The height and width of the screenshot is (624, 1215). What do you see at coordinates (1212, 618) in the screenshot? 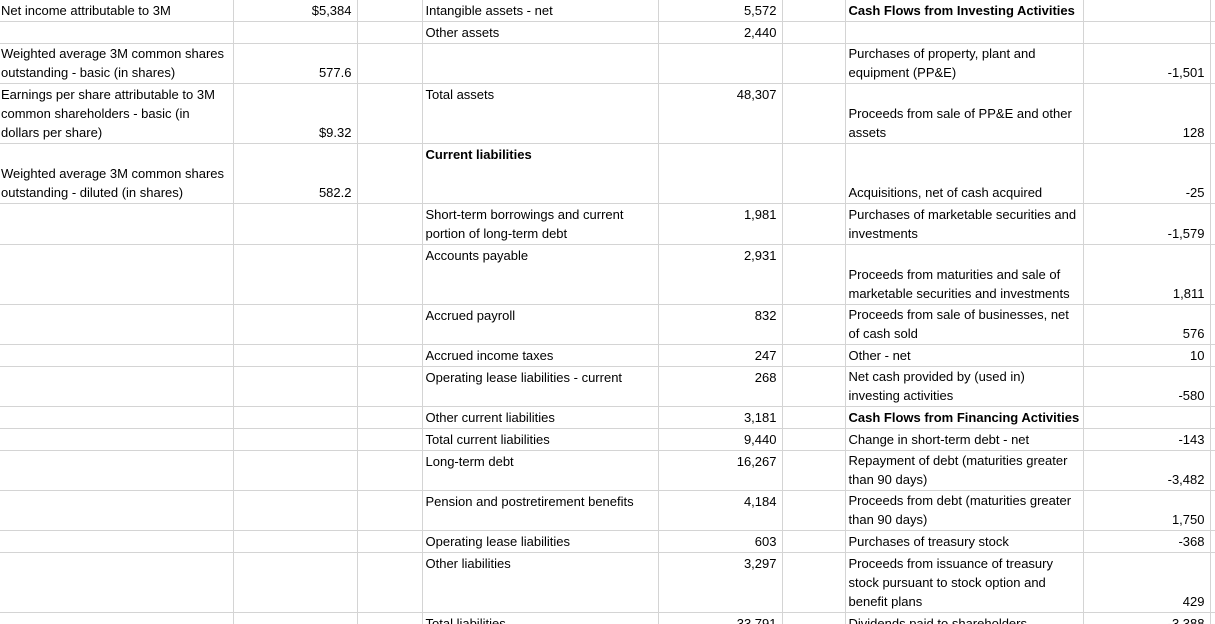
I see `cell-r17-c9` at bounding box center [1212, 618].